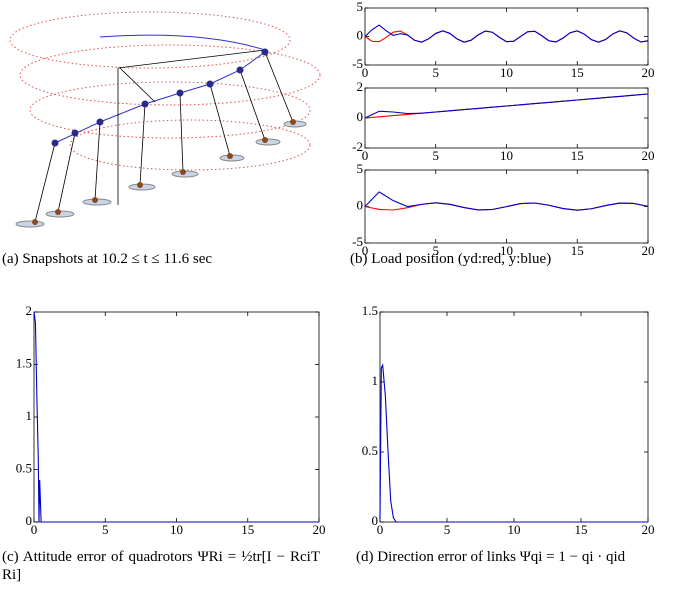 This screenshot has width=678, height=604. I want to click on quadrotor-bodies, so click(164, 172).